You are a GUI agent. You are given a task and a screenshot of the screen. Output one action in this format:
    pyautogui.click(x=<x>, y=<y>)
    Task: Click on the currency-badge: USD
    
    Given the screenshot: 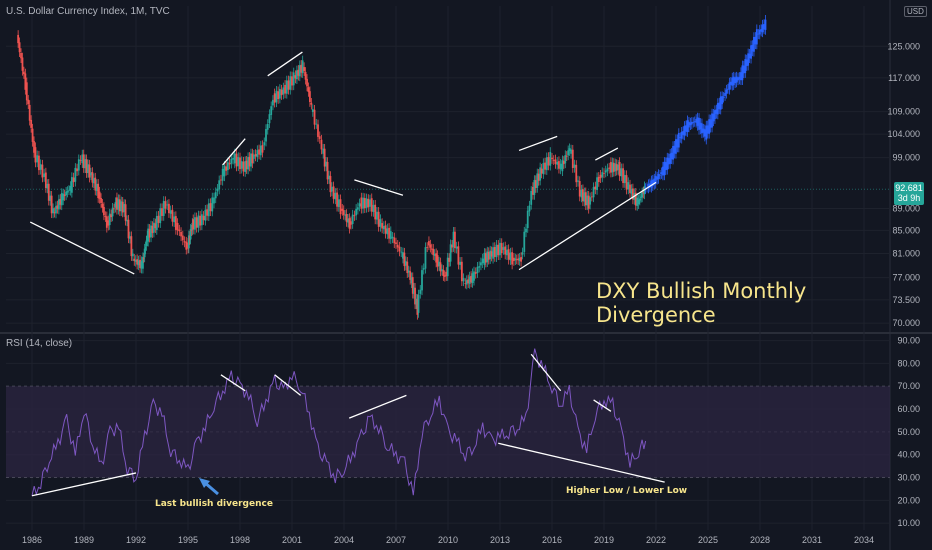 What is the action you would take?
    pyautogui.click(x=915, y=11)
    